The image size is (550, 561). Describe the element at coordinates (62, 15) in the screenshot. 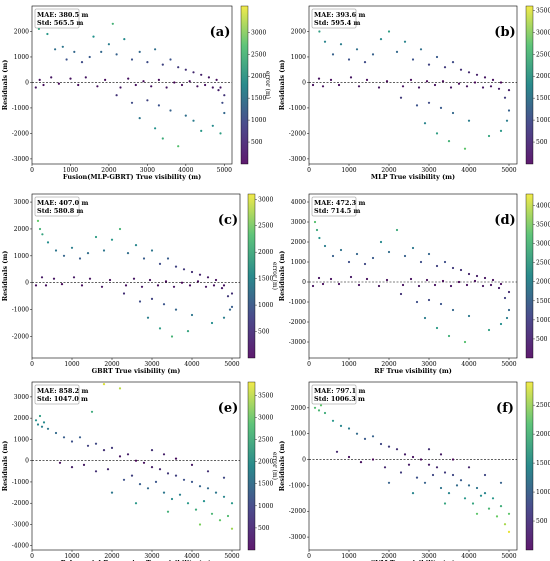

I see `mae-stat: MAE: 380.5 m` at that location.